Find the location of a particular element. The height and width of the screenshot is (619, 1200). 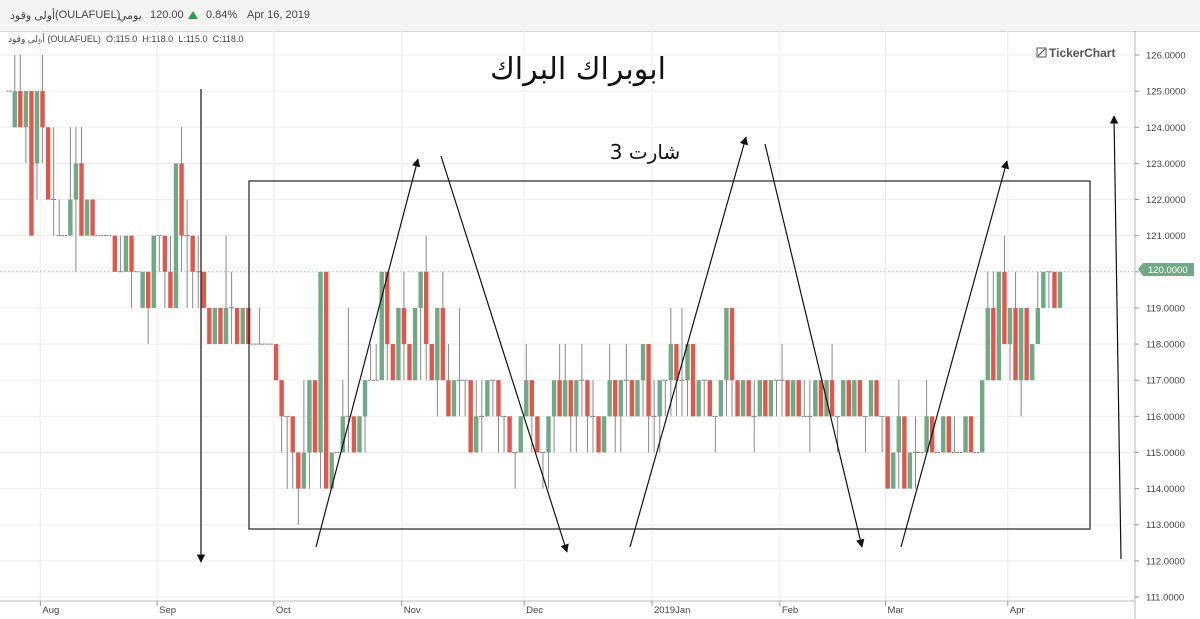

y-tick-label: 125.0000 is located at coordinates (1166, 92).